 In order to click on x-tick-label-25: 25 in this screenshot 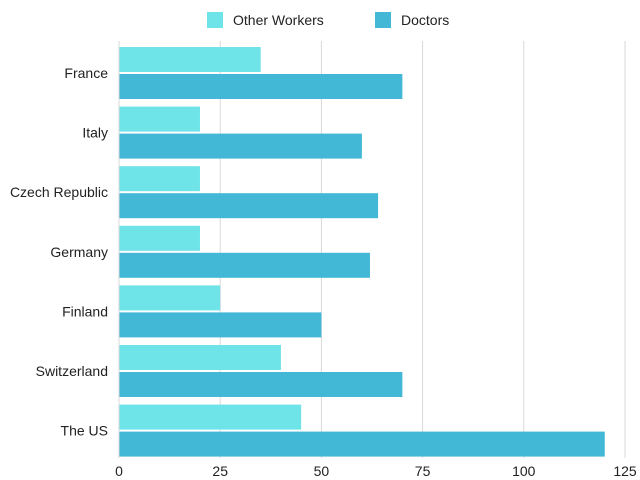, I will do `click(220, 471)`.